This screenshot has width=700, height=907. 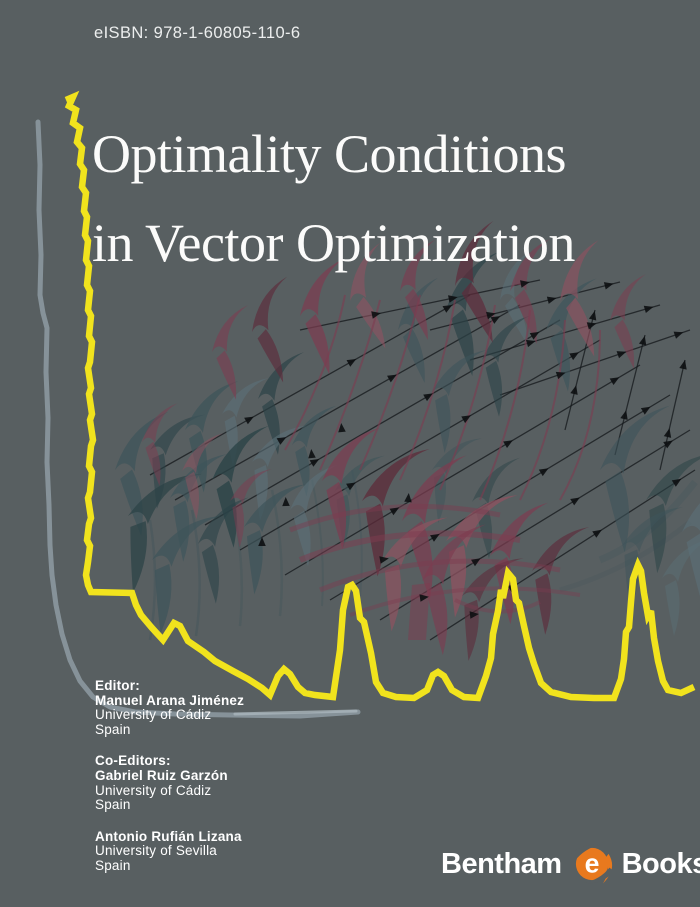 What do you see at coordinates (153, 790) in the screenshot?
I see `coeditor1-affiliation: University of Cádiz` at bounding box center [153, 790].